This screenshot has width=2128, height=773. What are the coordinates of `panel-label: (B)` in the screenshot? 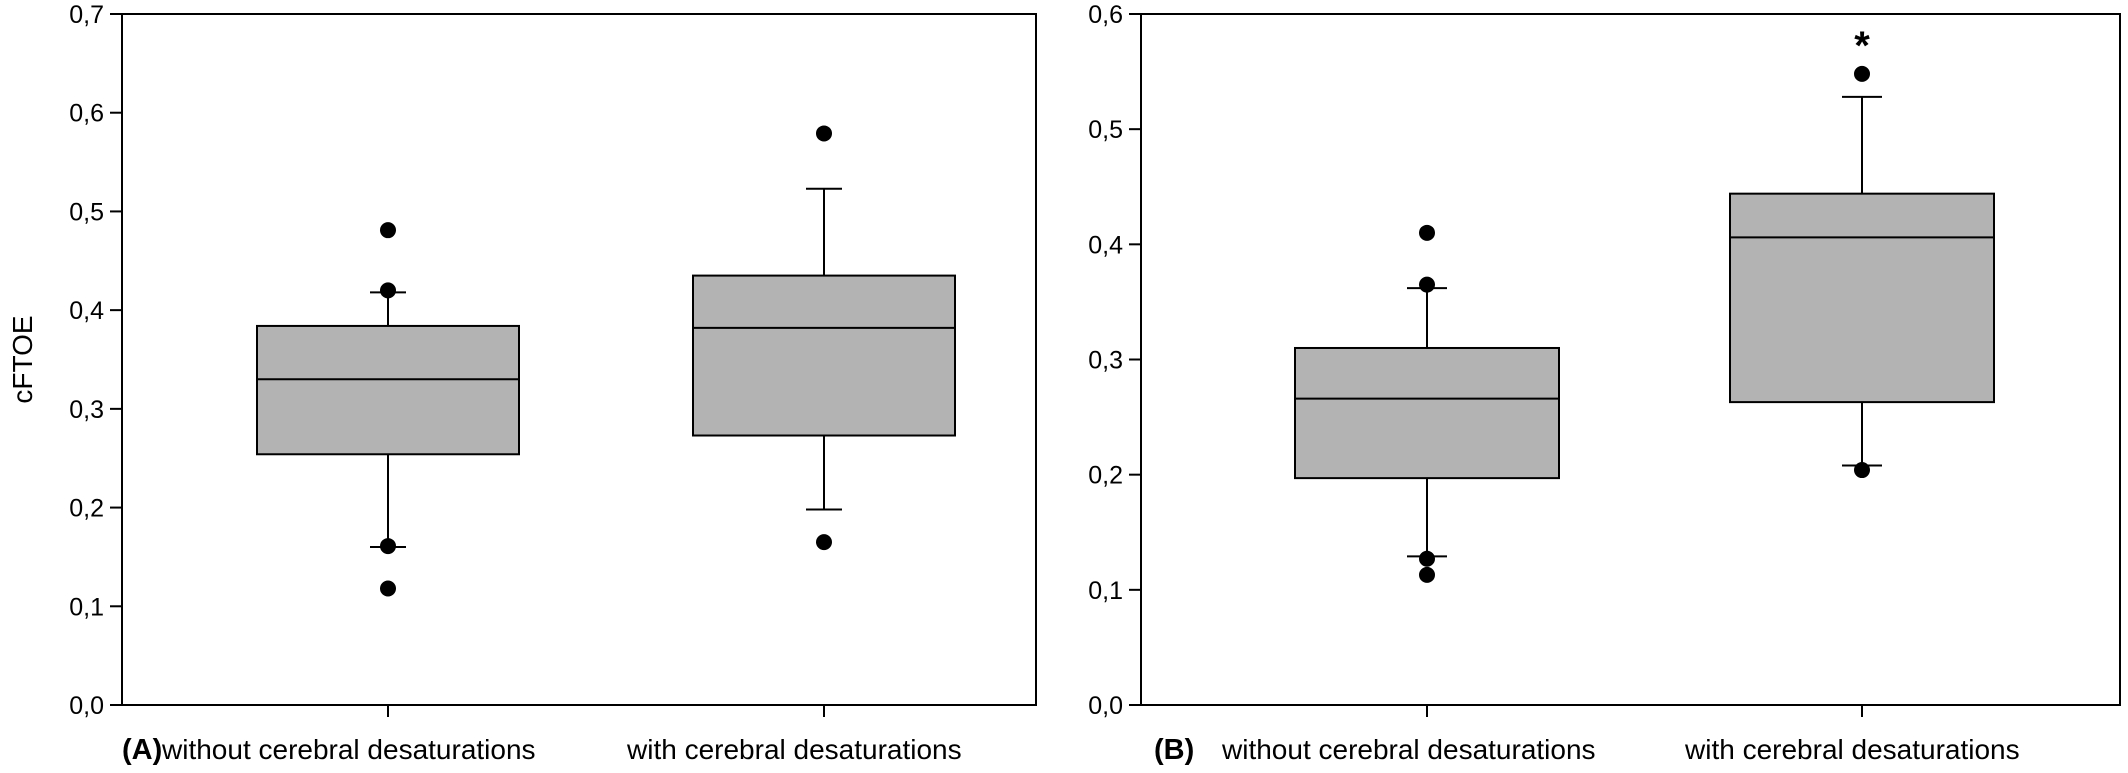 It's located at (1174, 750).